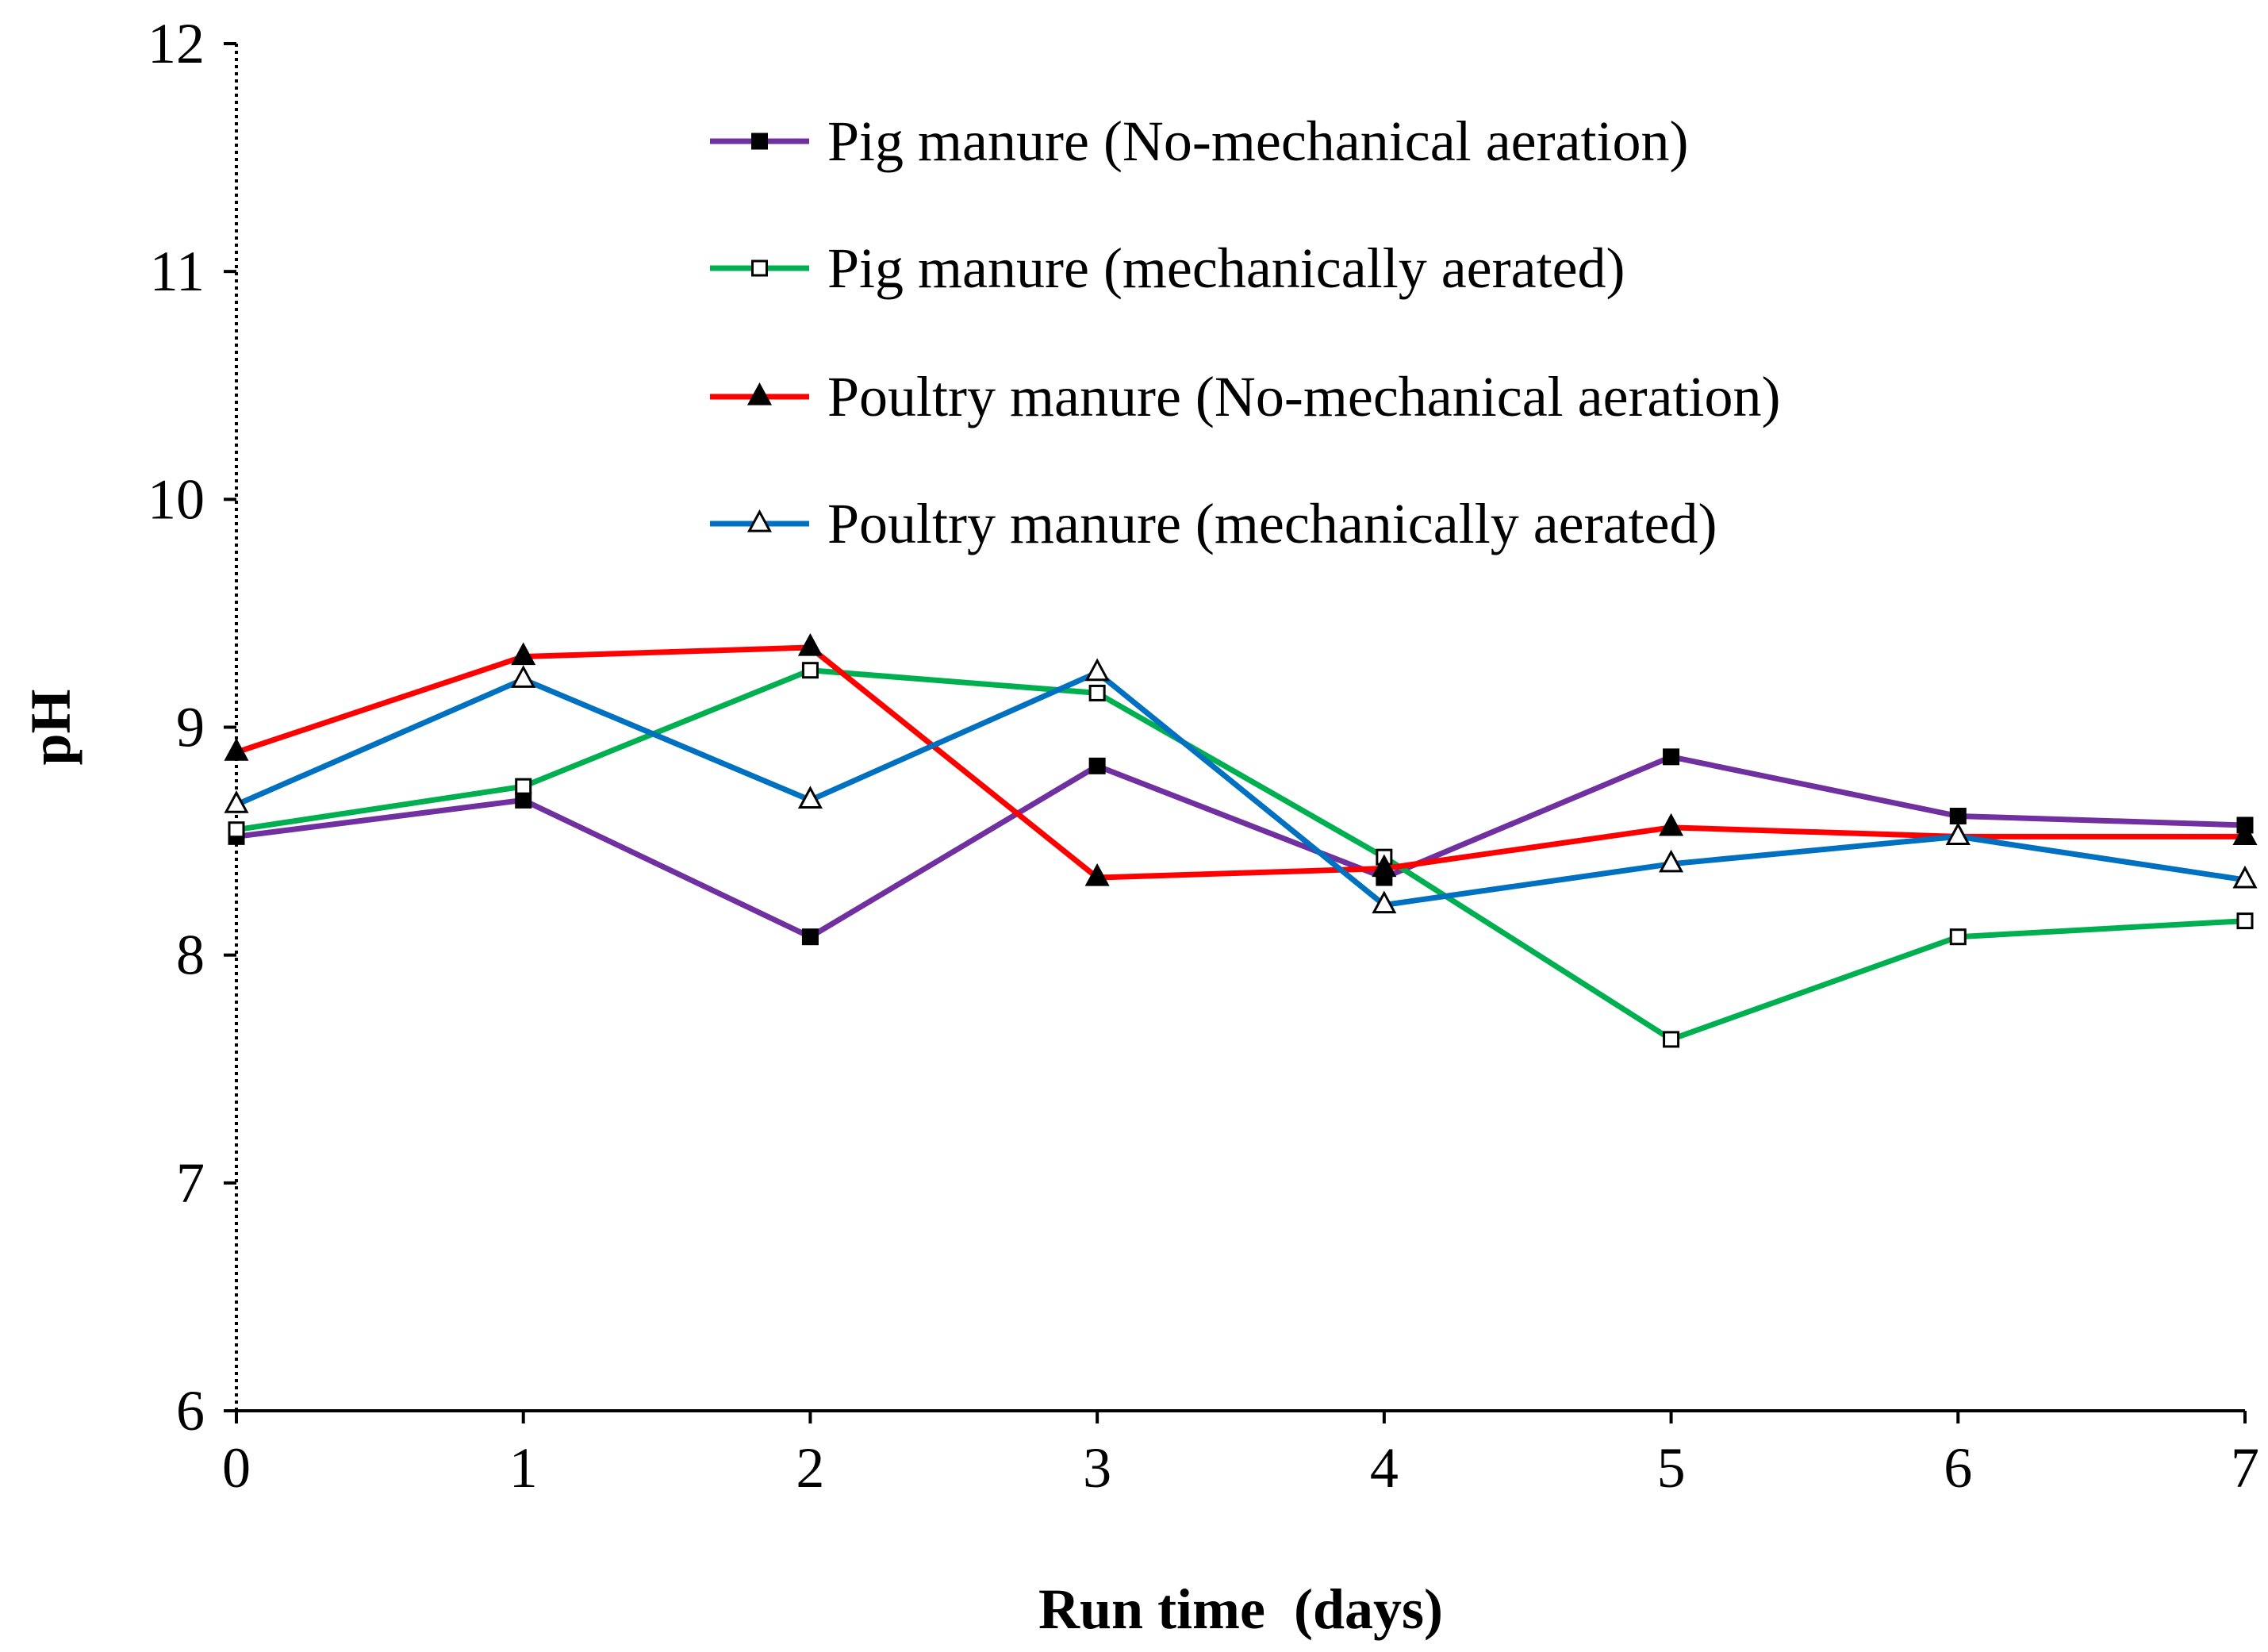  Describe the element at coordinates (177, 499) in the screenshot. I see `y-tick-label: 10` at that location.